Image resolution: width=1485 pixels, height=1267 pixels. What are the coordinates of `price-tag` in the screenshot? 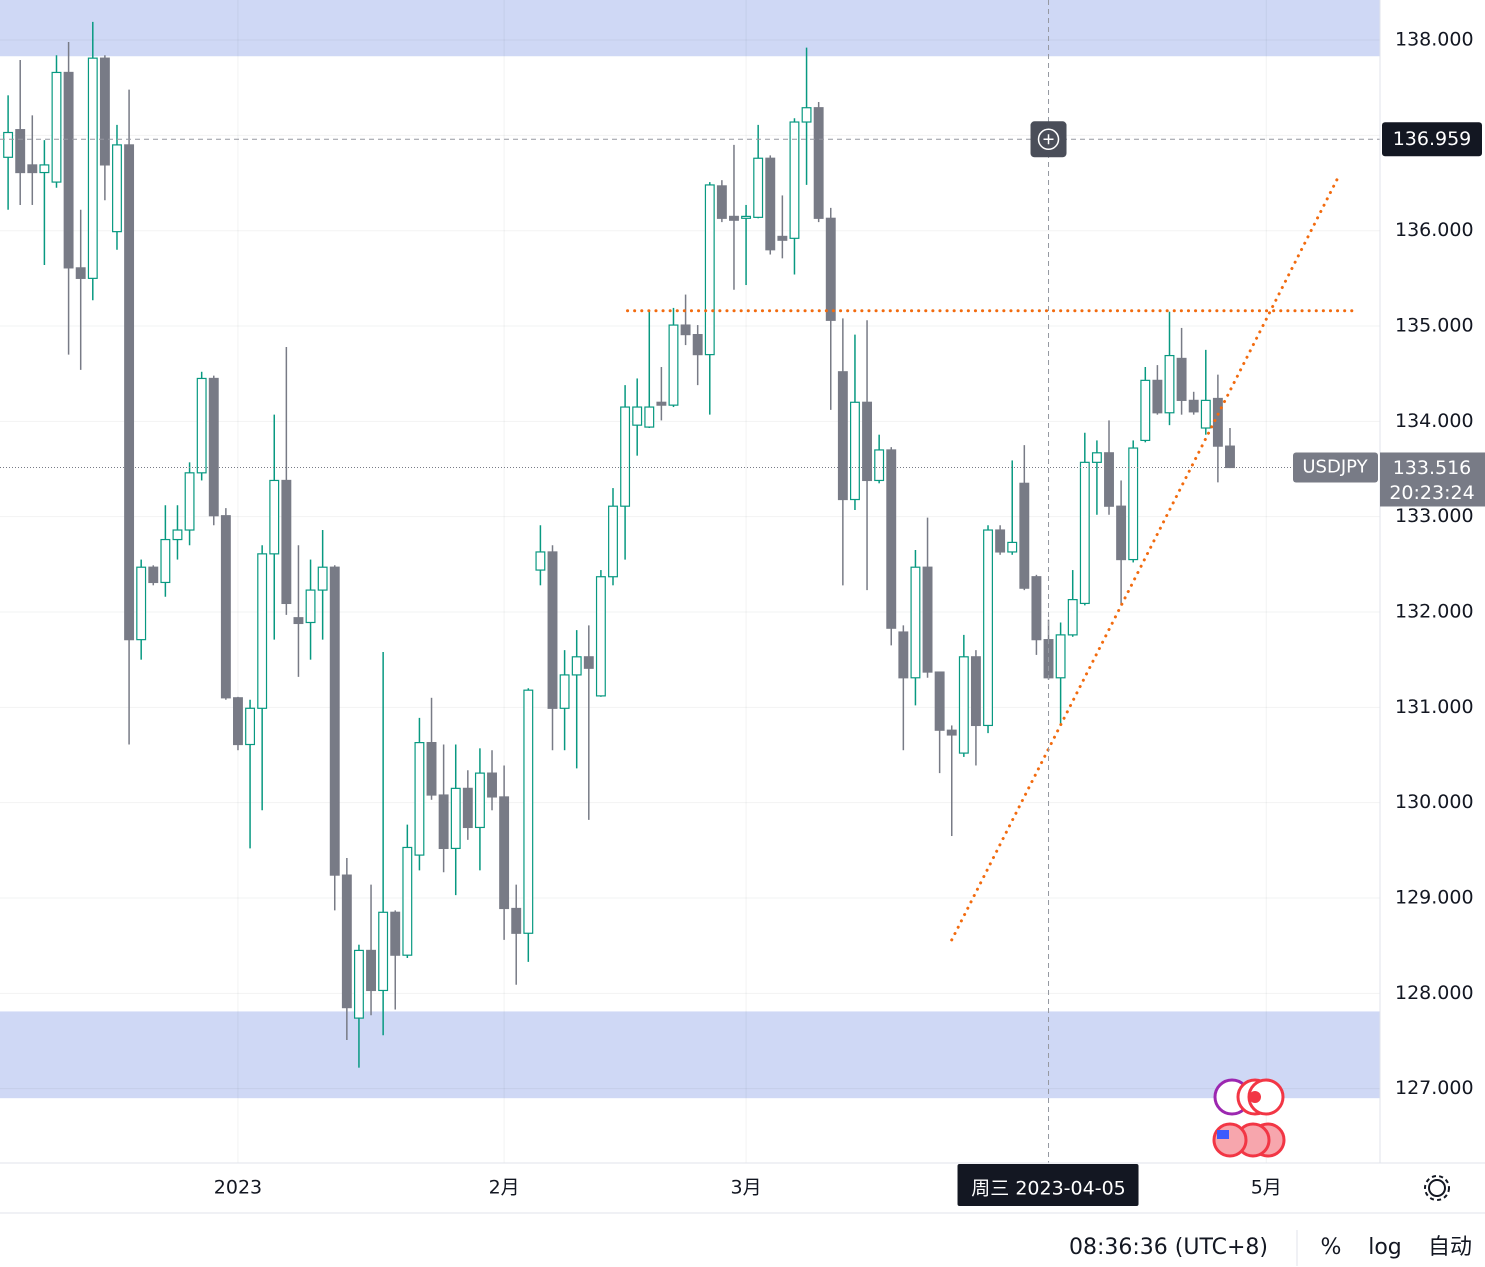 It's located at (1432, 479).